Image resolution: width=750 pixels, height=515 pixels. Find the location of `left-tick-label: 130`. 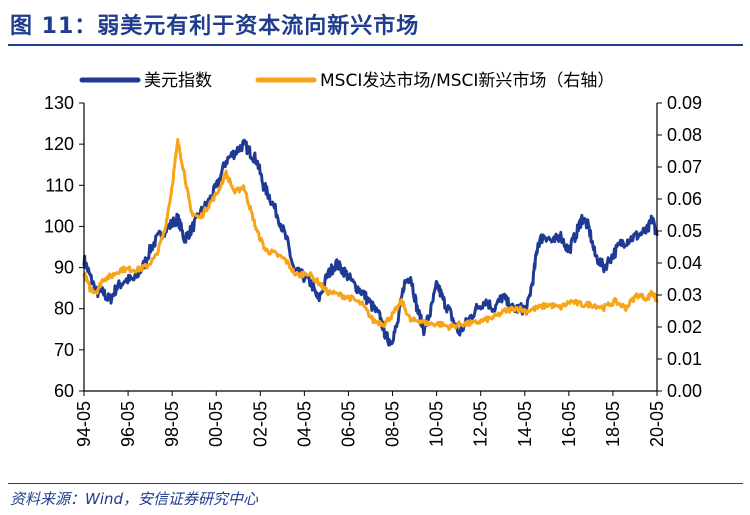

left-tick-label: 130 is located at coordinates (59, 103).